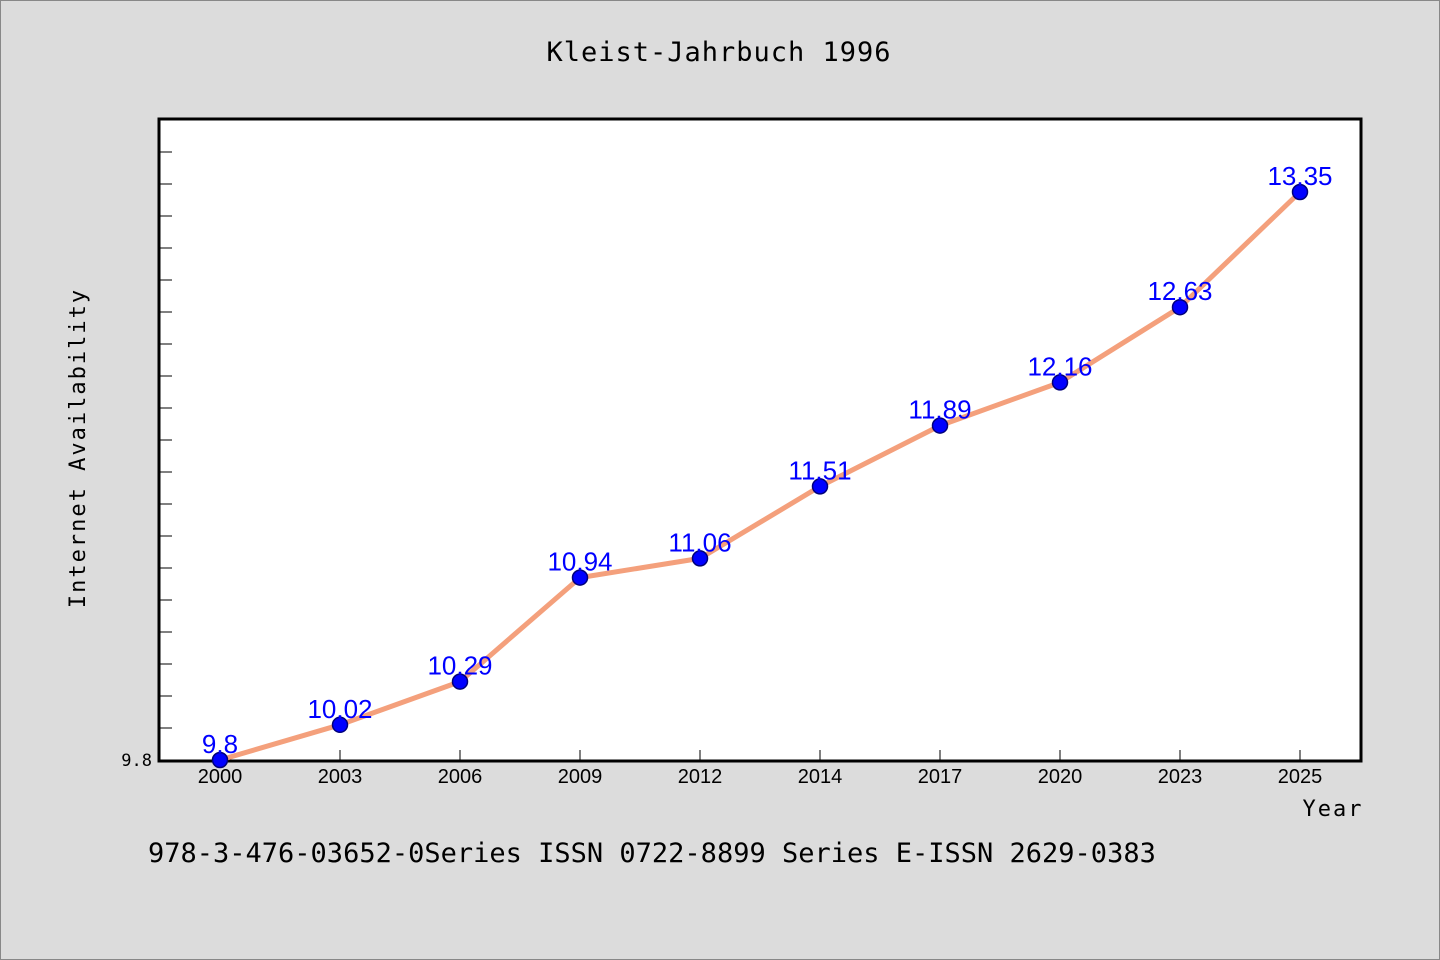 The height and width of the screenshot is (960, 1440). What do you see at coordinates (820, 777) in the screenshot?
I see `x-tick-label: 2014` at bounding box center [820, 777].